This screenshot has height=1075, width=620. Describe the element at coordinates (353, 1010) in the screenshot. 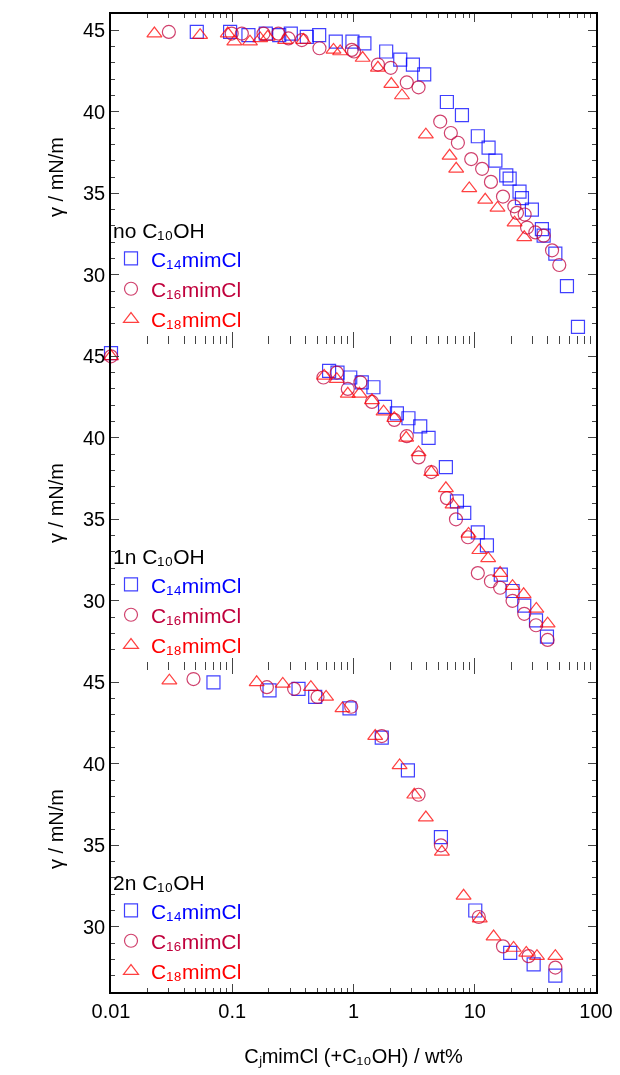

I see `x-tick-label: 1` at that location.